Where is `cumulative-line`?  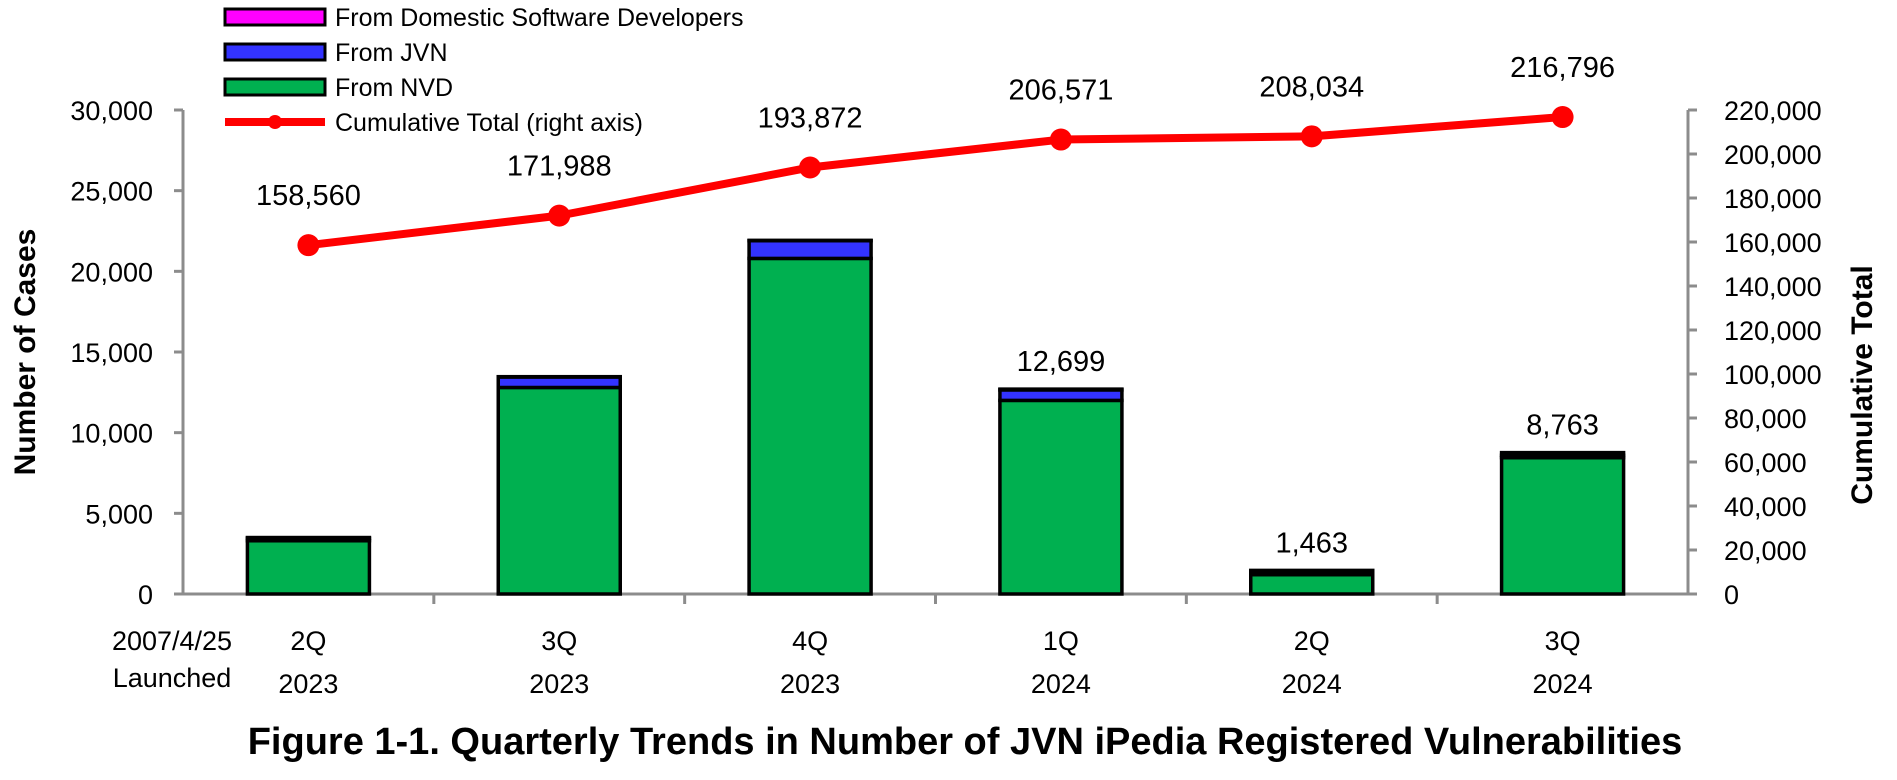 cumulative-line is located at coordinates (935, 181).